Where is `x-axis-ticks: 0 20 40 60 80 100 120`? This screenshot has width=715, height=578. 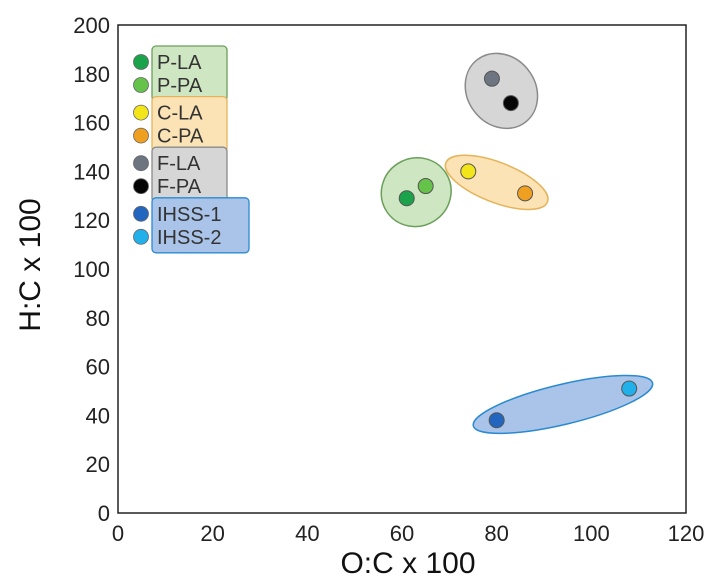
x-axis-ticks: 0 20 40 60 80 100 120 is located at coordinates (408, 533).